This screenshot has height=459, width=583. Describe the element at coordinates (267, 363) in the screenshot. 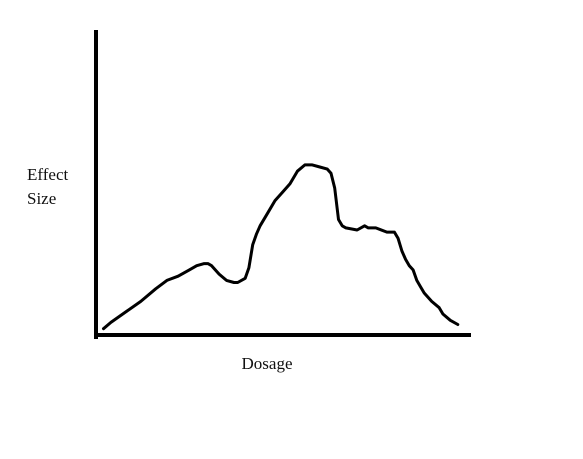

I see `x-axis-label: Dosage` at that location.